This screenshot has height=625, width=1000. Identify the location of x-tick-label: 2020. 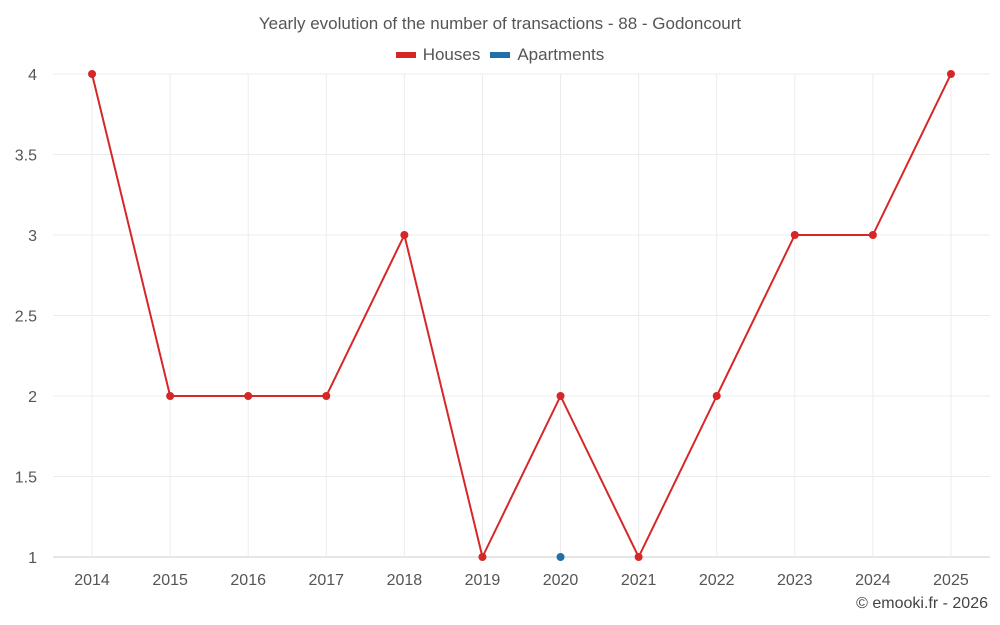
(561, 580).